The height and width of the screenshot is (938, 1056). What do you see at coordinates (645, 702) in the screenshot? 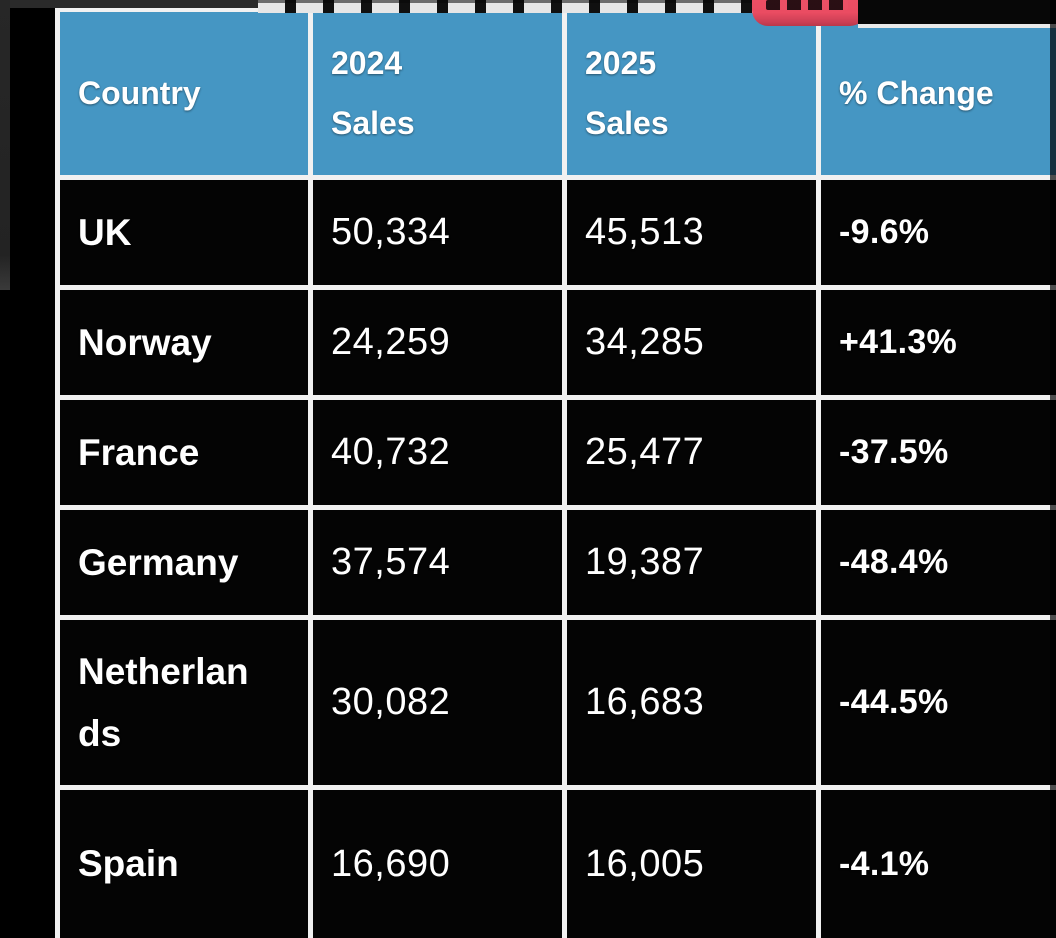
I see `sales-2025-value: 16,683` at bounding box center [645, 702].